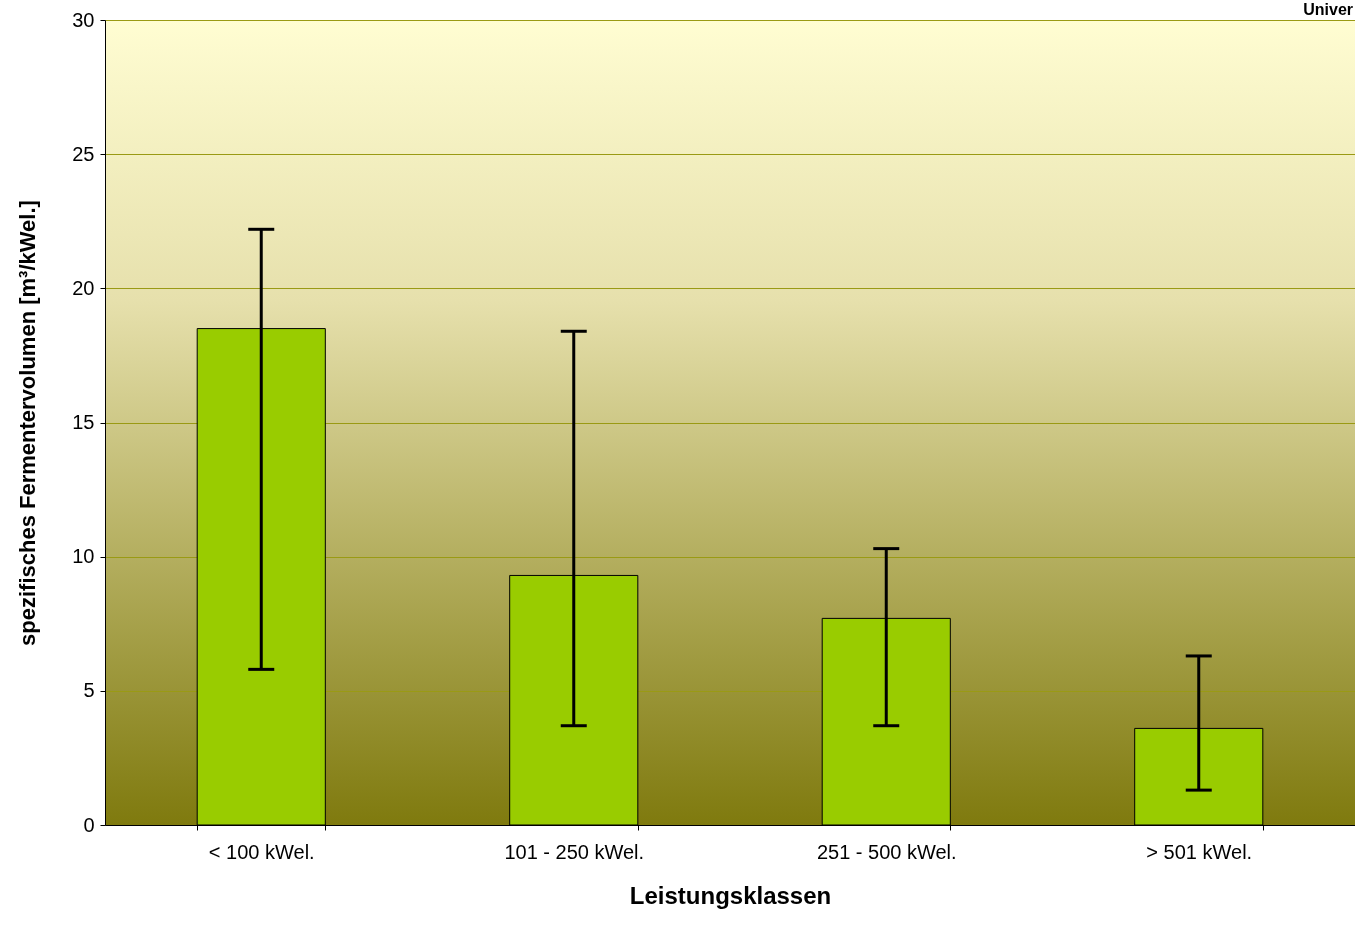 The width and height of the screenshot is (1365, 926). Describe the element at coordinates (886, 851) in the screenshot. I see `x-tick-label: 251 - 500 kWel.` at that location.